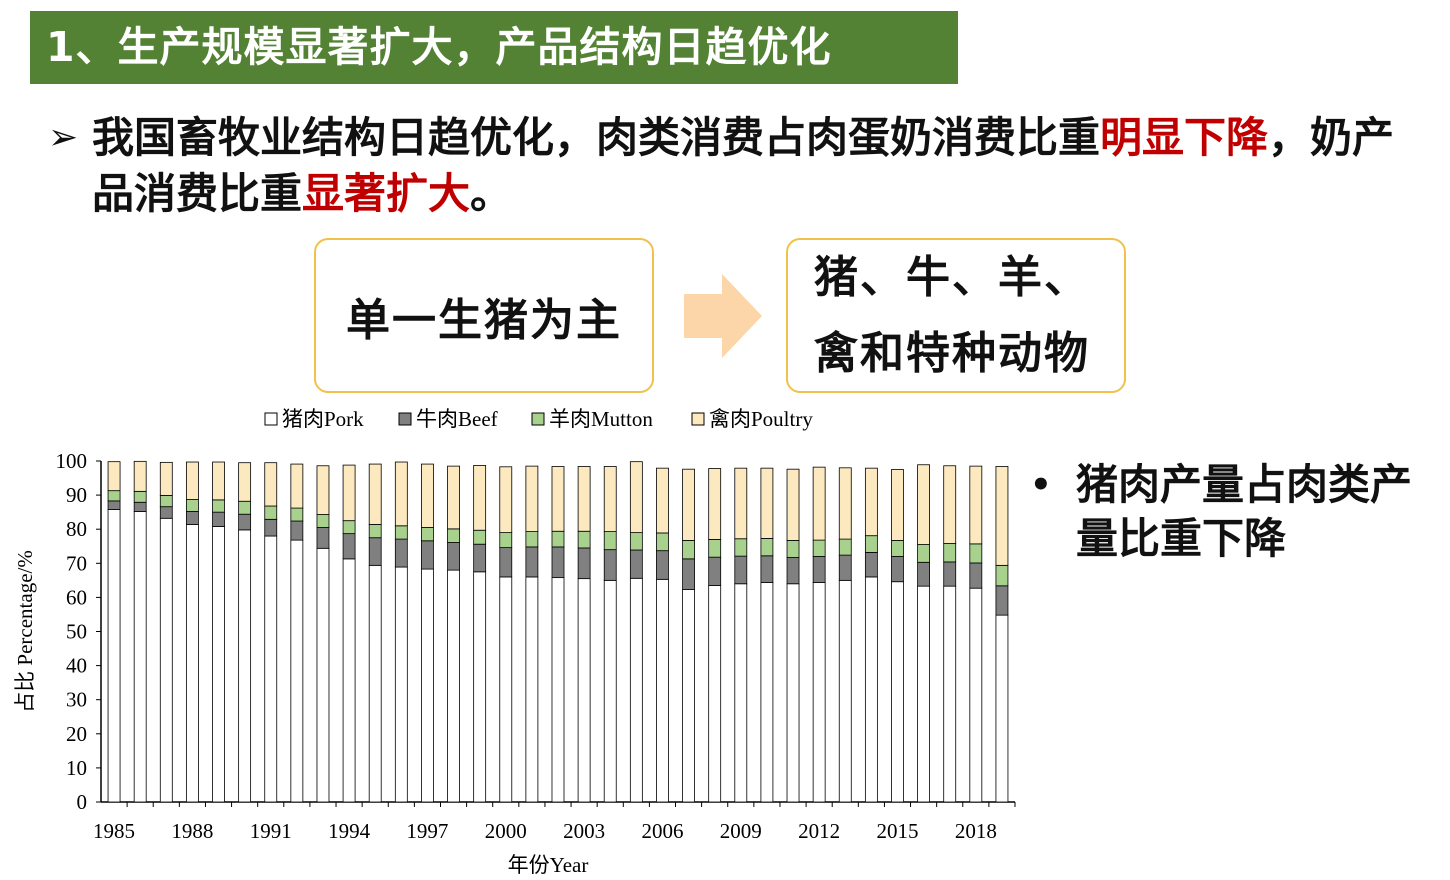  What do you see at coordinates (349, 831) in the screenshot?
I see `x-tick-label: 1994` at bounding box center [349, 831].